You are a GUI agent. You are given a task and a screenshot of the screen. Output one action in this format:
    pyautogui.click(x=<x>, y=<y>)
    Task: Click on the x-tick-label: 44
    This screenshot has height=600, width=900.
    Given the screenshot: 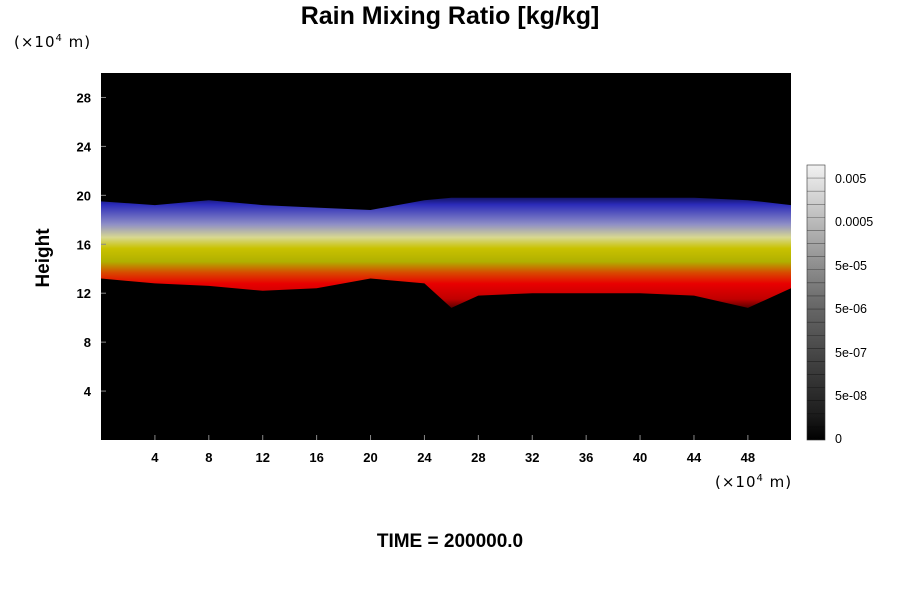 What is the action you would take?
    pyautogui.click(x=694, y=457)
    